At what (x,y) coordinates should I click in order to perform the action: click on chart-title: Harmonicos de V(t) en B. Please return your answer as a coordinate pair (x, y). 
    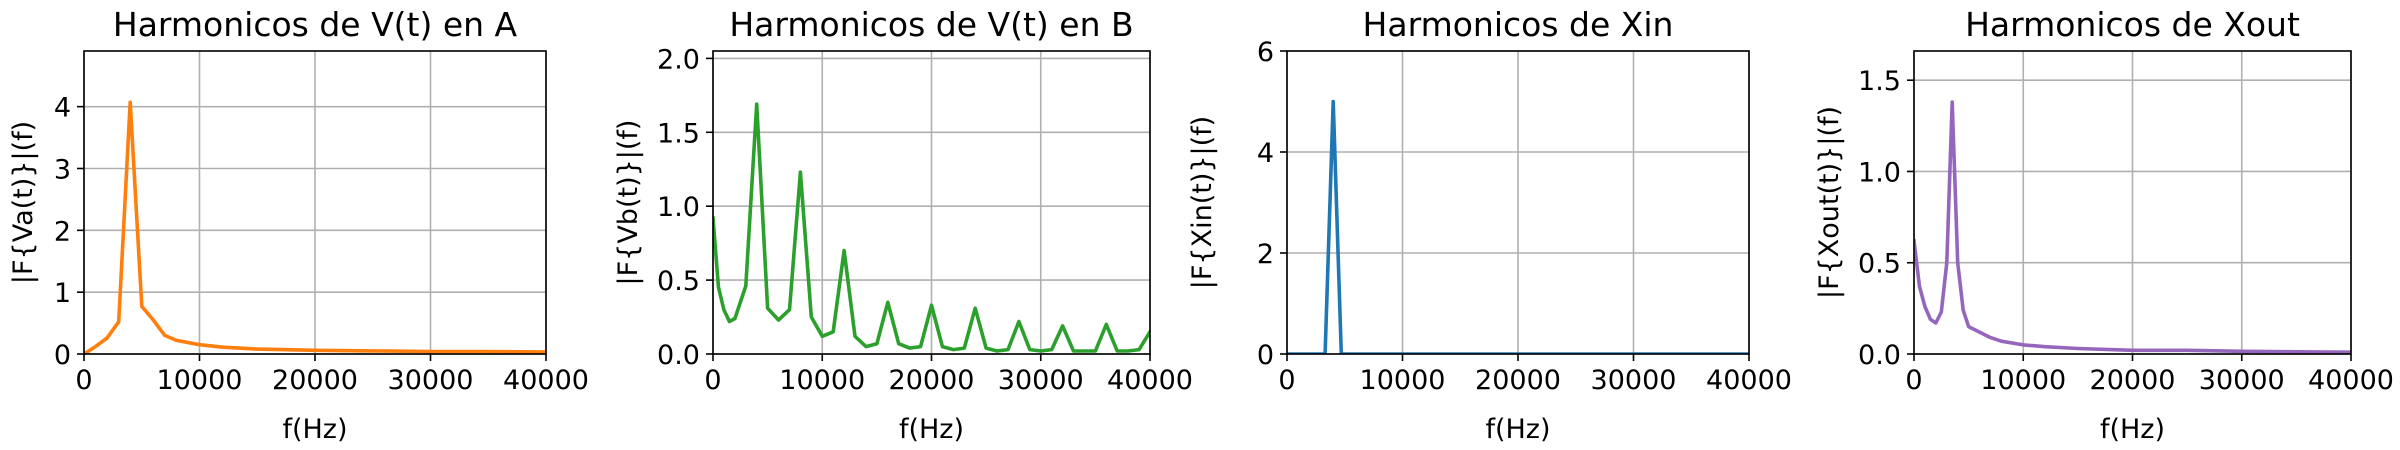
    Looking at the image, I should click on (931, 24).